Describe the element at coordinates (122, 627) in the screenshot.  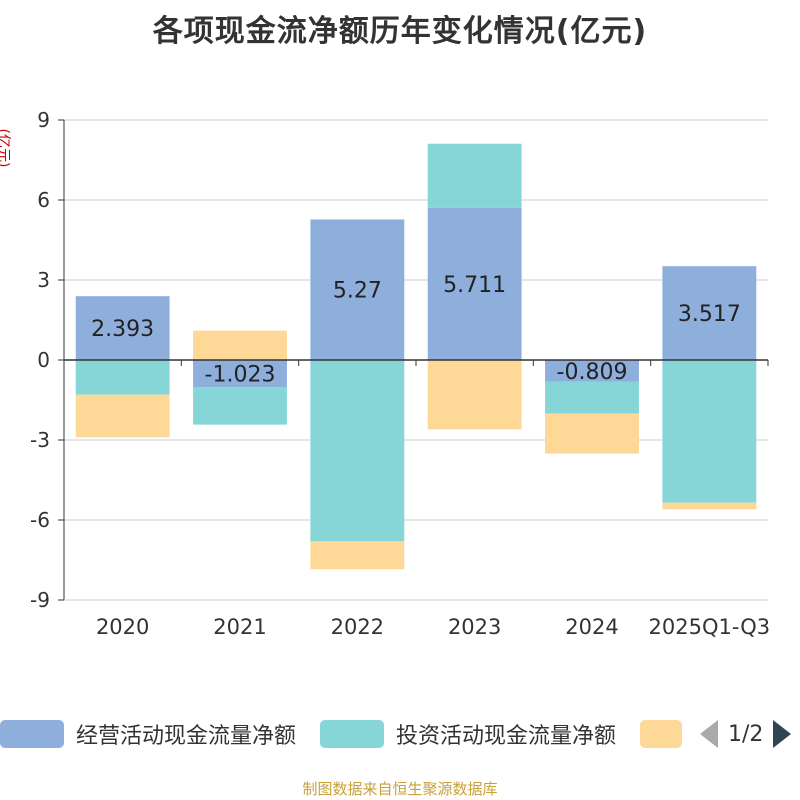
I see `x-tick-label: 2020` at that location.